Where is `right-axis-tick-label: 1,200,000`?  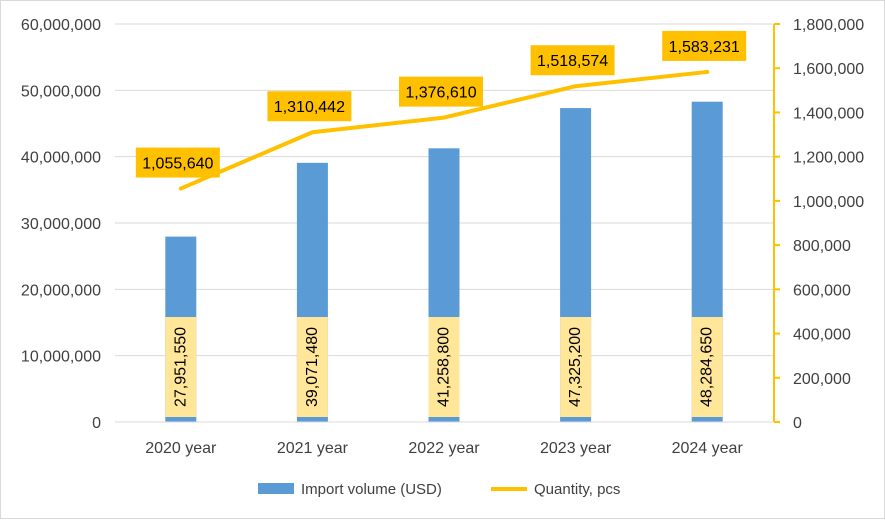
right-axis-tick-label: 1,200,000 is located at coordinates (828, 158).